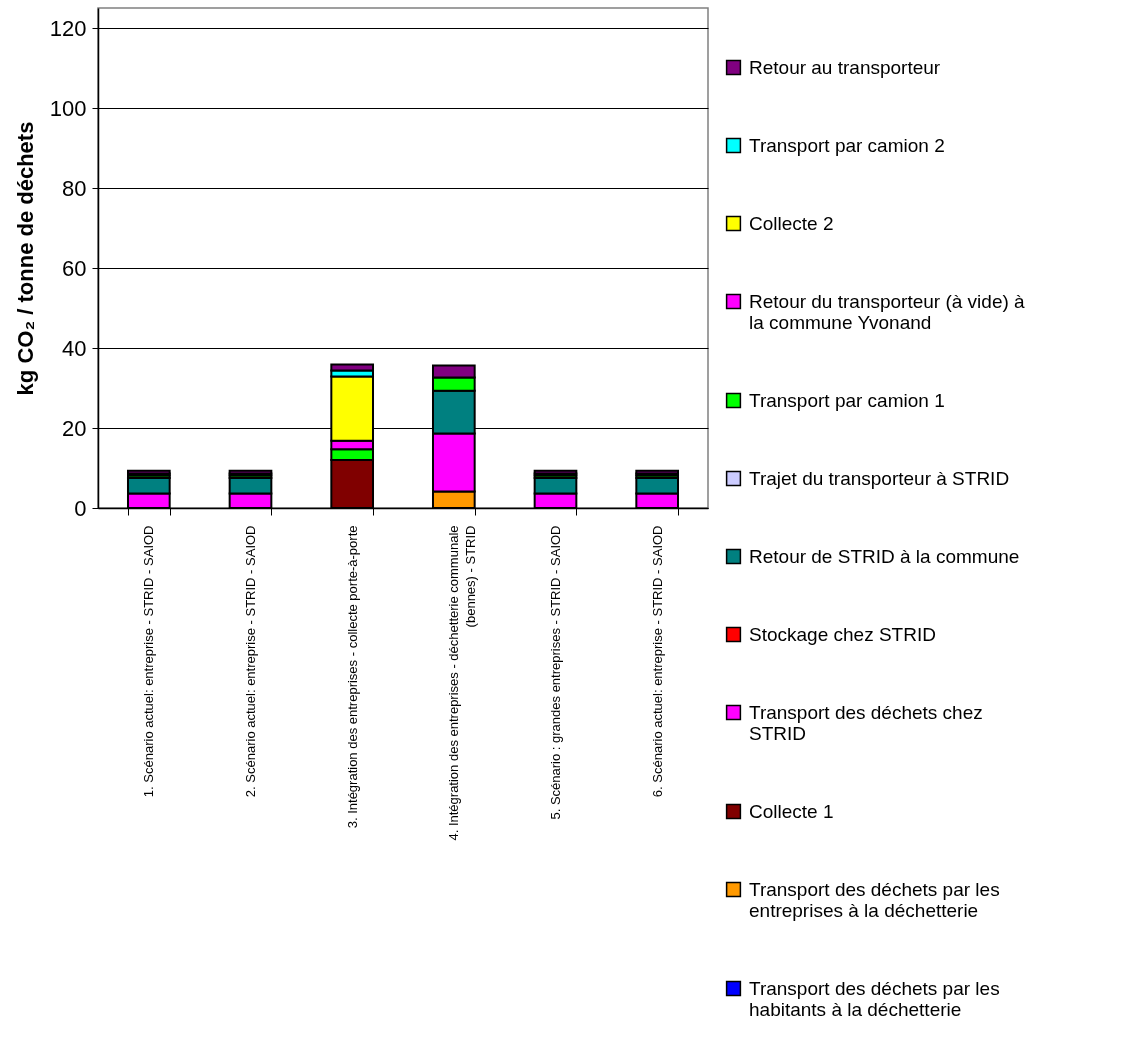 Image resolution: width=1146 pixels, height=1049 pixels. What do you see at coordinates (25, 258) in the screenshot?
I see `y-axis-title: kg CO₂ / tonne de déchets` at bounding box center [25, 258].